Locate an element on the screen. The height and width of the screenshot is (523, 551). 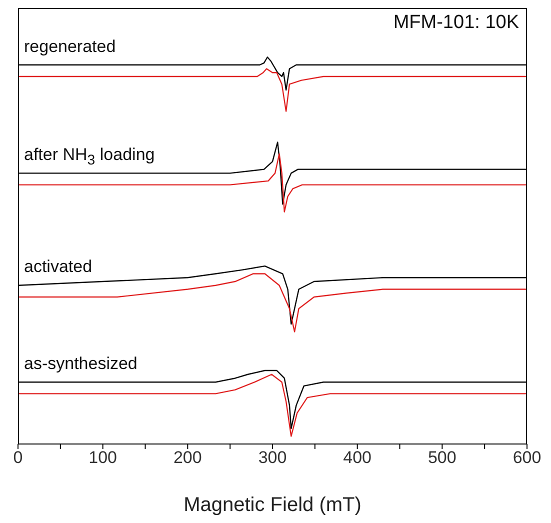
x-tick-label: 0 is located at coordinates (18, 458).